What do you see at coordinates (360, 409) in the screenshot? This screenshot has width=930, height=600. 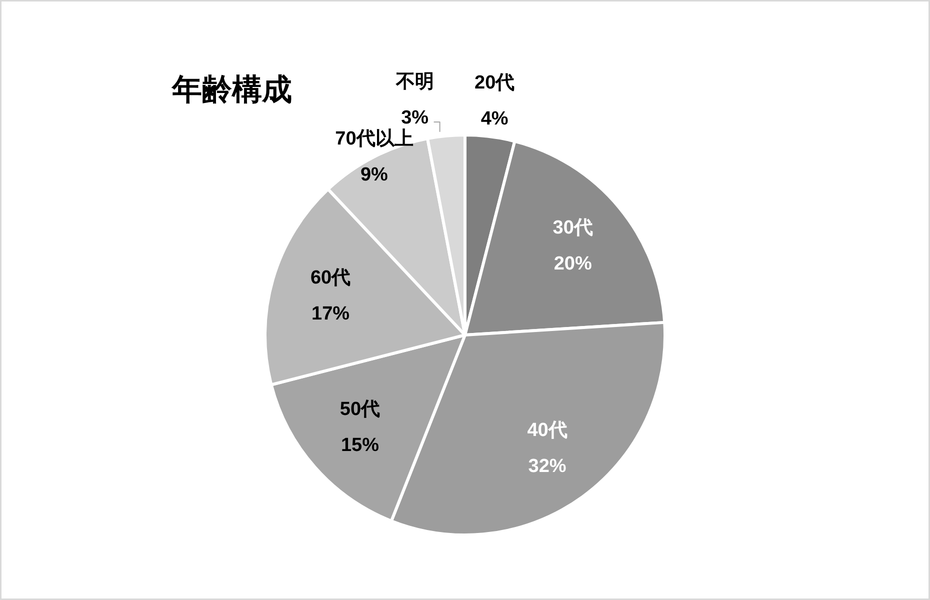 I see `slice-label: 50代` at bounding box center [360, 409].